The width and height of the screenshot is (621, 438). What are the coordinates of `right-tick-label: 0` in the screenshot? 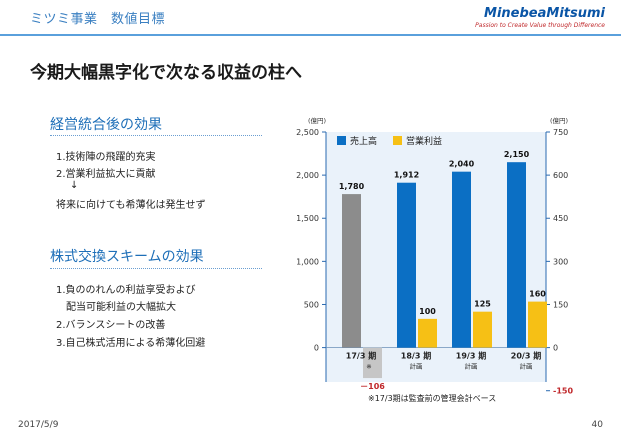 It's located at (555, 348).